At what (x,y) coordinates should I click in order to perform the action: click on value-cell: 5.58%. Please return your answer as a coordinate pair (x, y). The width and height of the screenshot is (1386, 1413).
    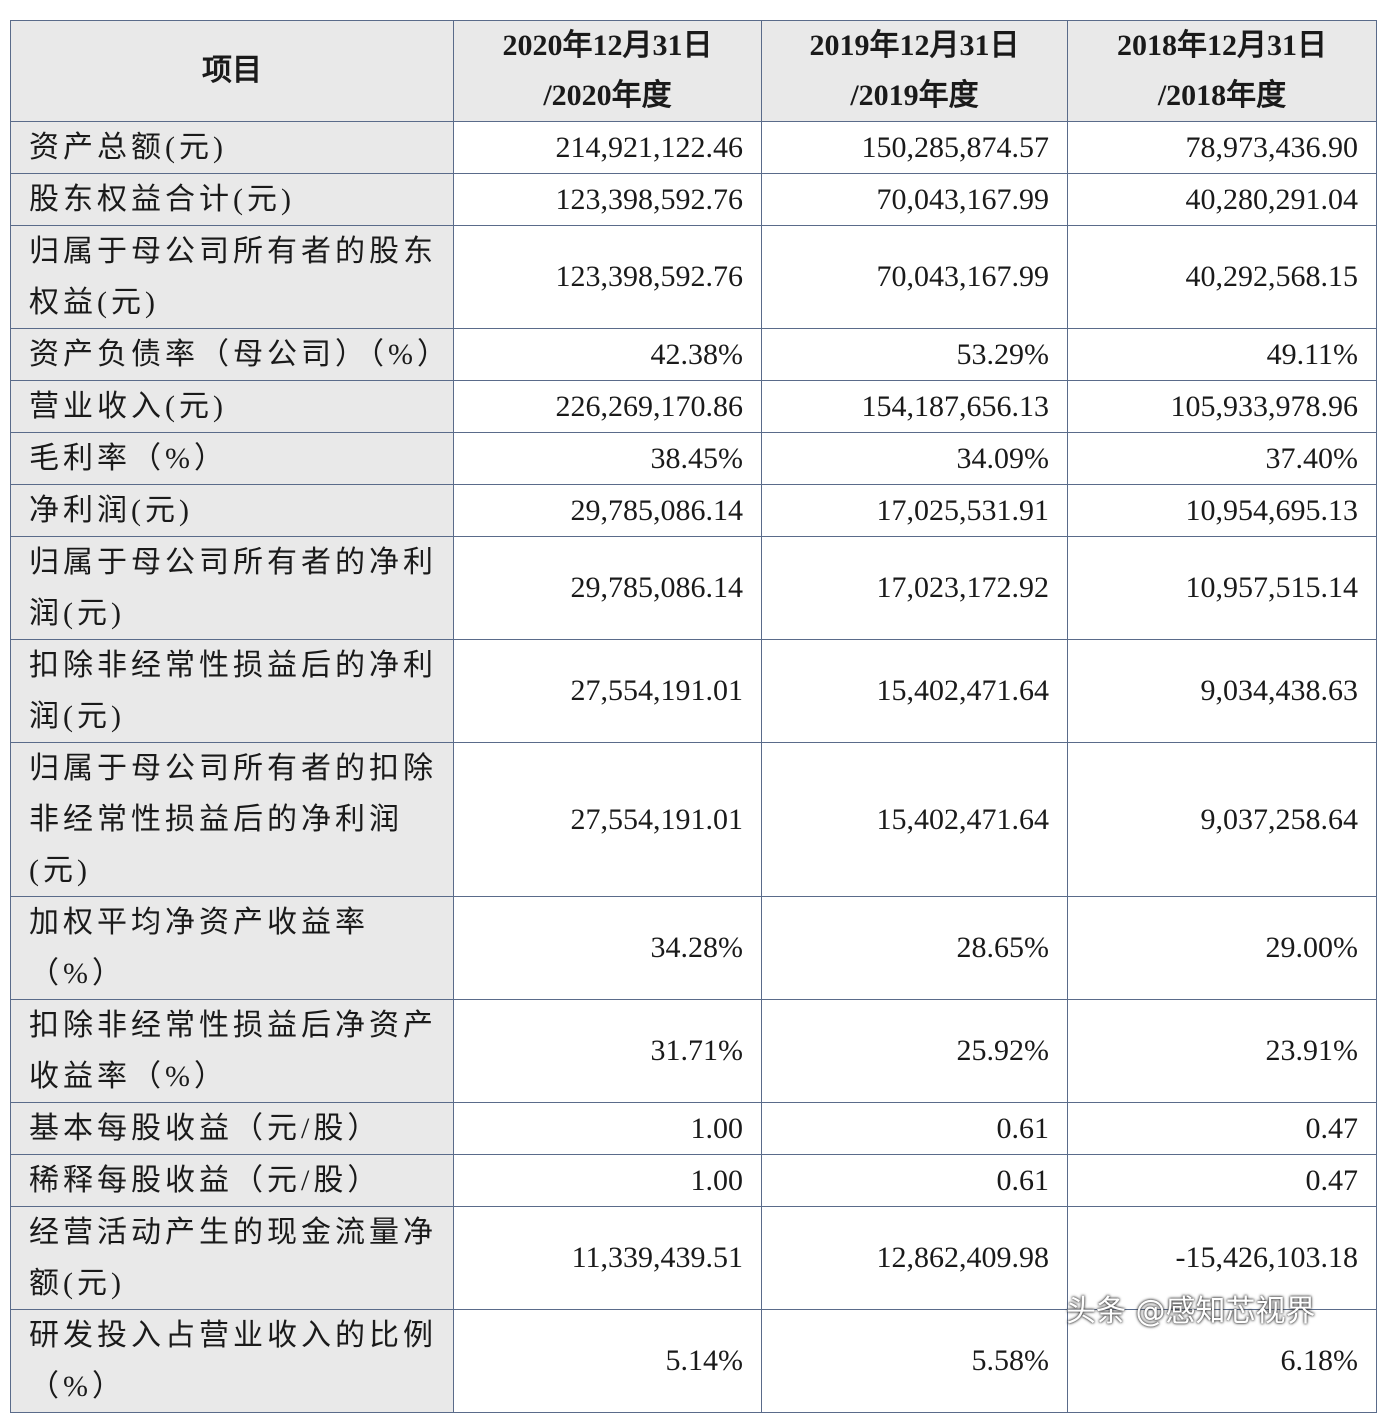
    Looking at the image, I should click on (914, 1361).